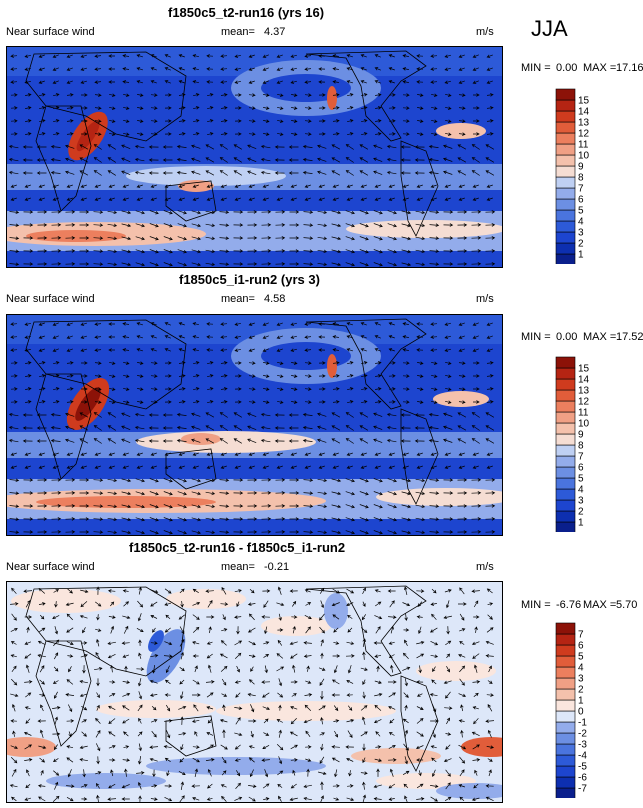 The image size is (643, 808). Describe the element at coordinates (581, 244) in the screenshot. I see `colorbar-label: 2` at that location.